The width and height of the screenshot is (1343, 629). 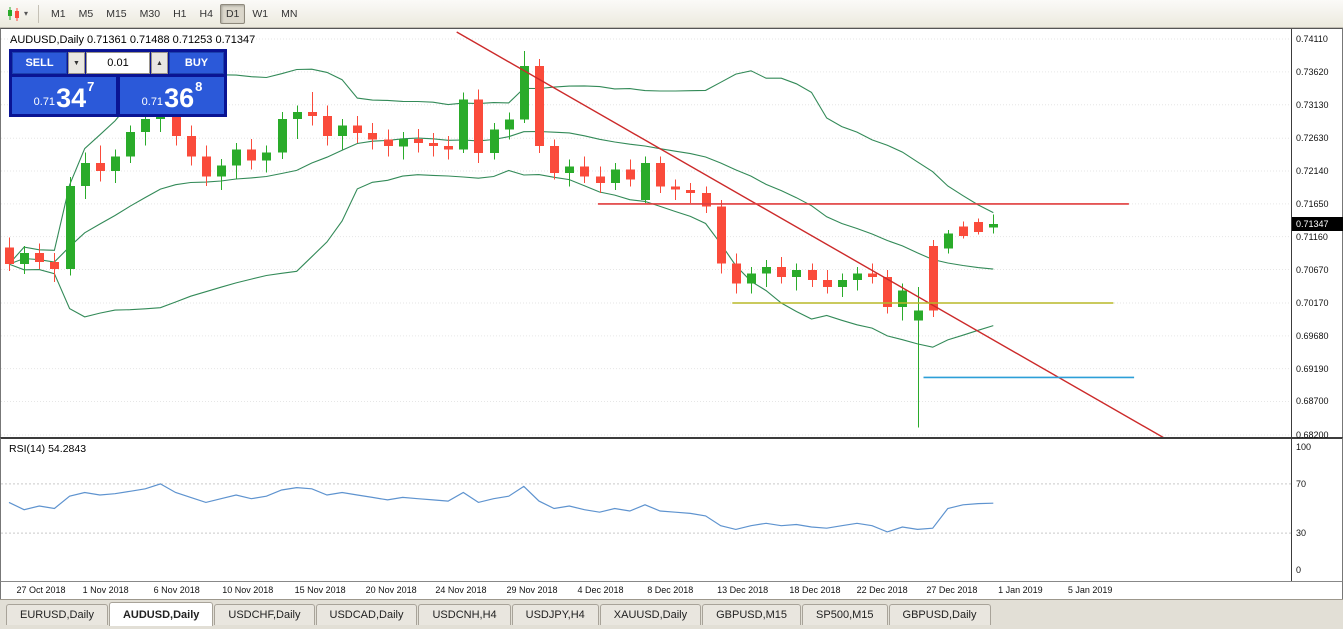 What do you see at coordinates (1312, 39) in the screenshot?
I see `price-axis-label: 0.74110` at bounding box center [1312, 39].